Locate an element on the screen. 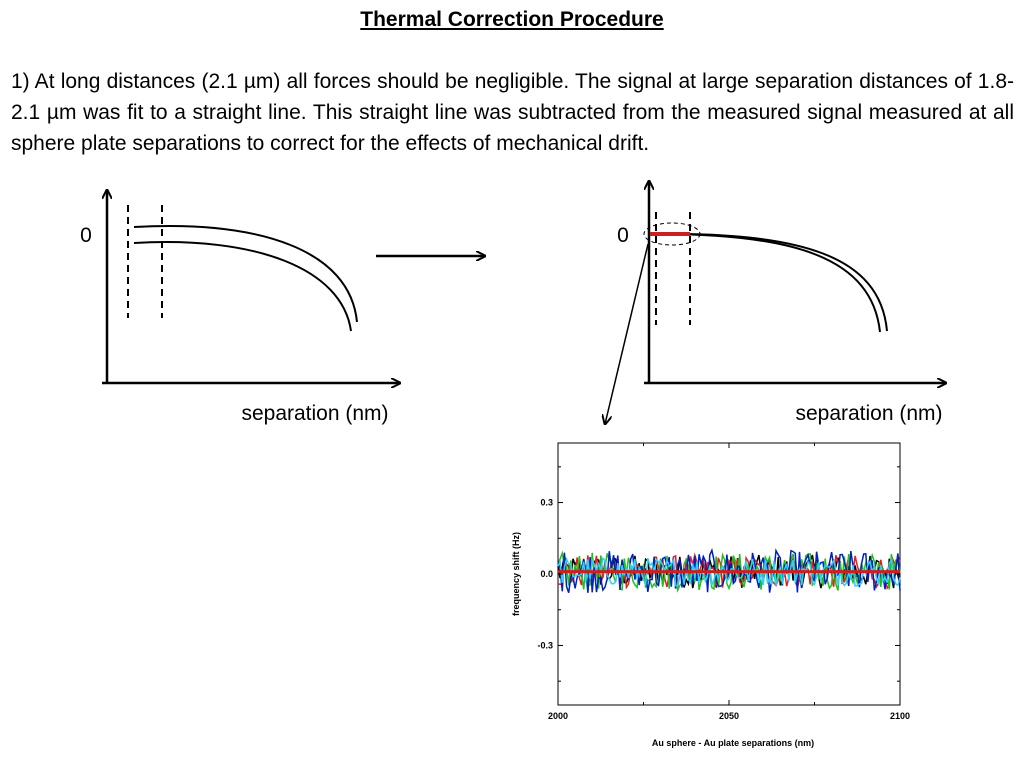 The height and width of the screenshot is (768, 1024). chart-series-group is located at coordinates (729, 570).